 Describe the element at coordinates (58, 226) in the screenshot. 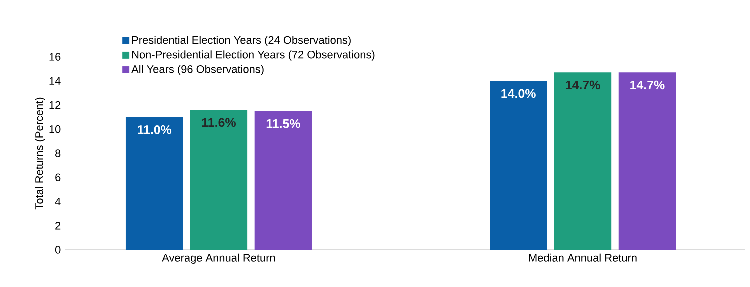

I see `y-tick-label: 2` at that location.